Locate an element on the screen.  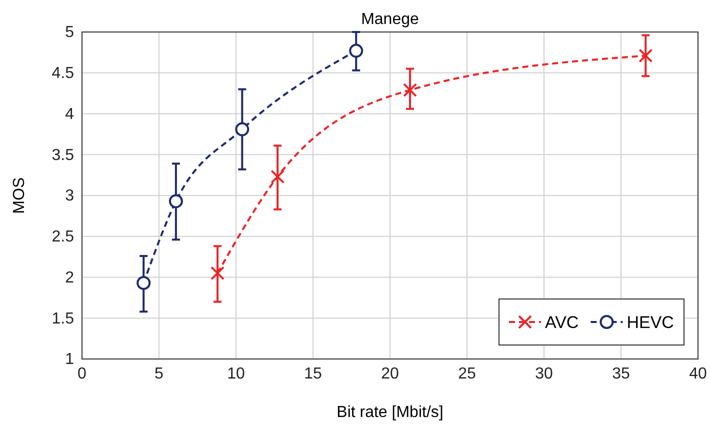
x-tick-label: 5 is located at coordinates (159, 373).